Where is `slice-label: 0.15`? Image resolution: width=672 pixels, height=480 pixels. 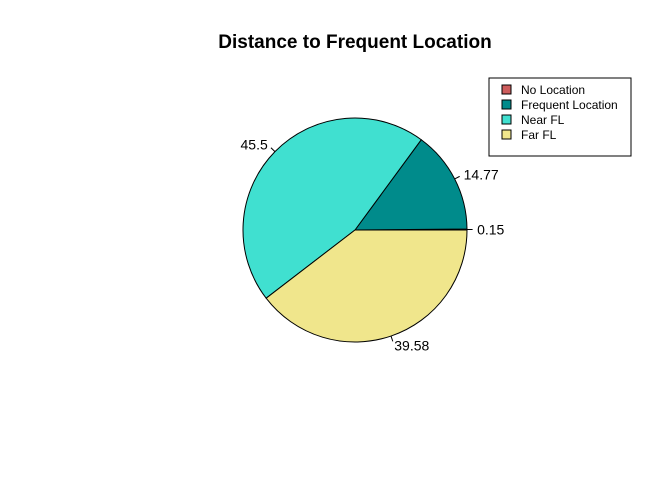
slice-label: 0.15 is located at coordinates (490, 229).